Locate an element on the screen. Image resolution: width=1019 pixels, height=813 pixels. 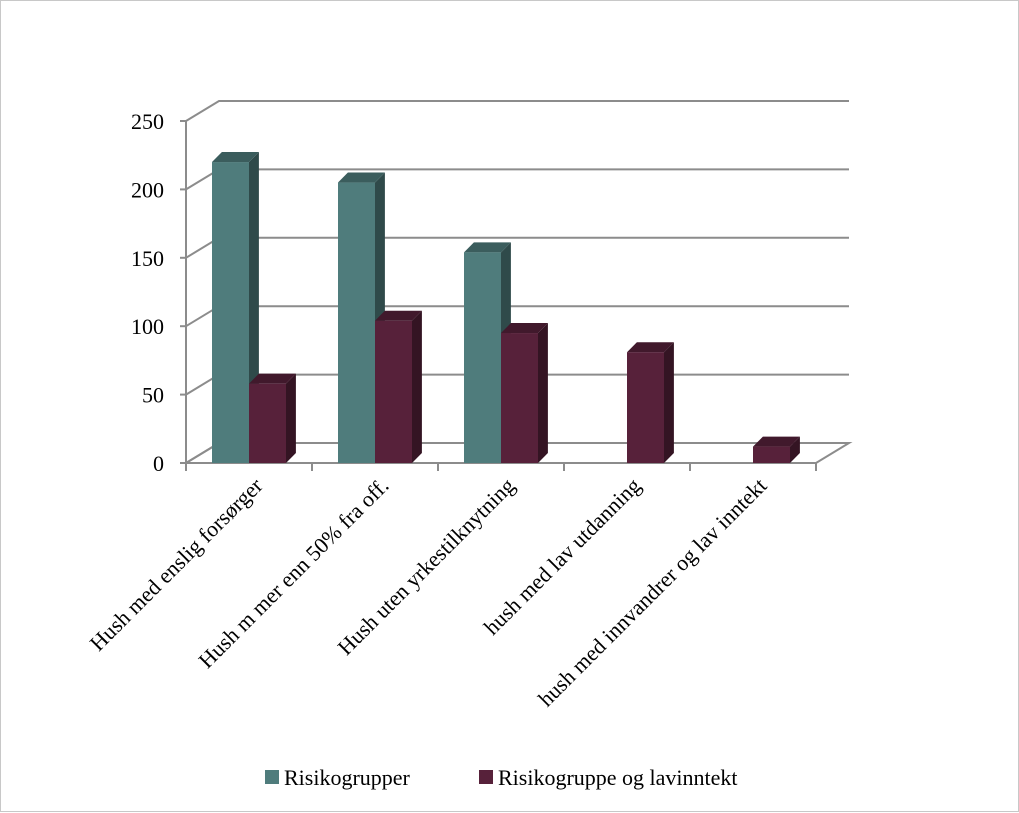
y-tick-label: 100 is located at coordinates (147, 326).